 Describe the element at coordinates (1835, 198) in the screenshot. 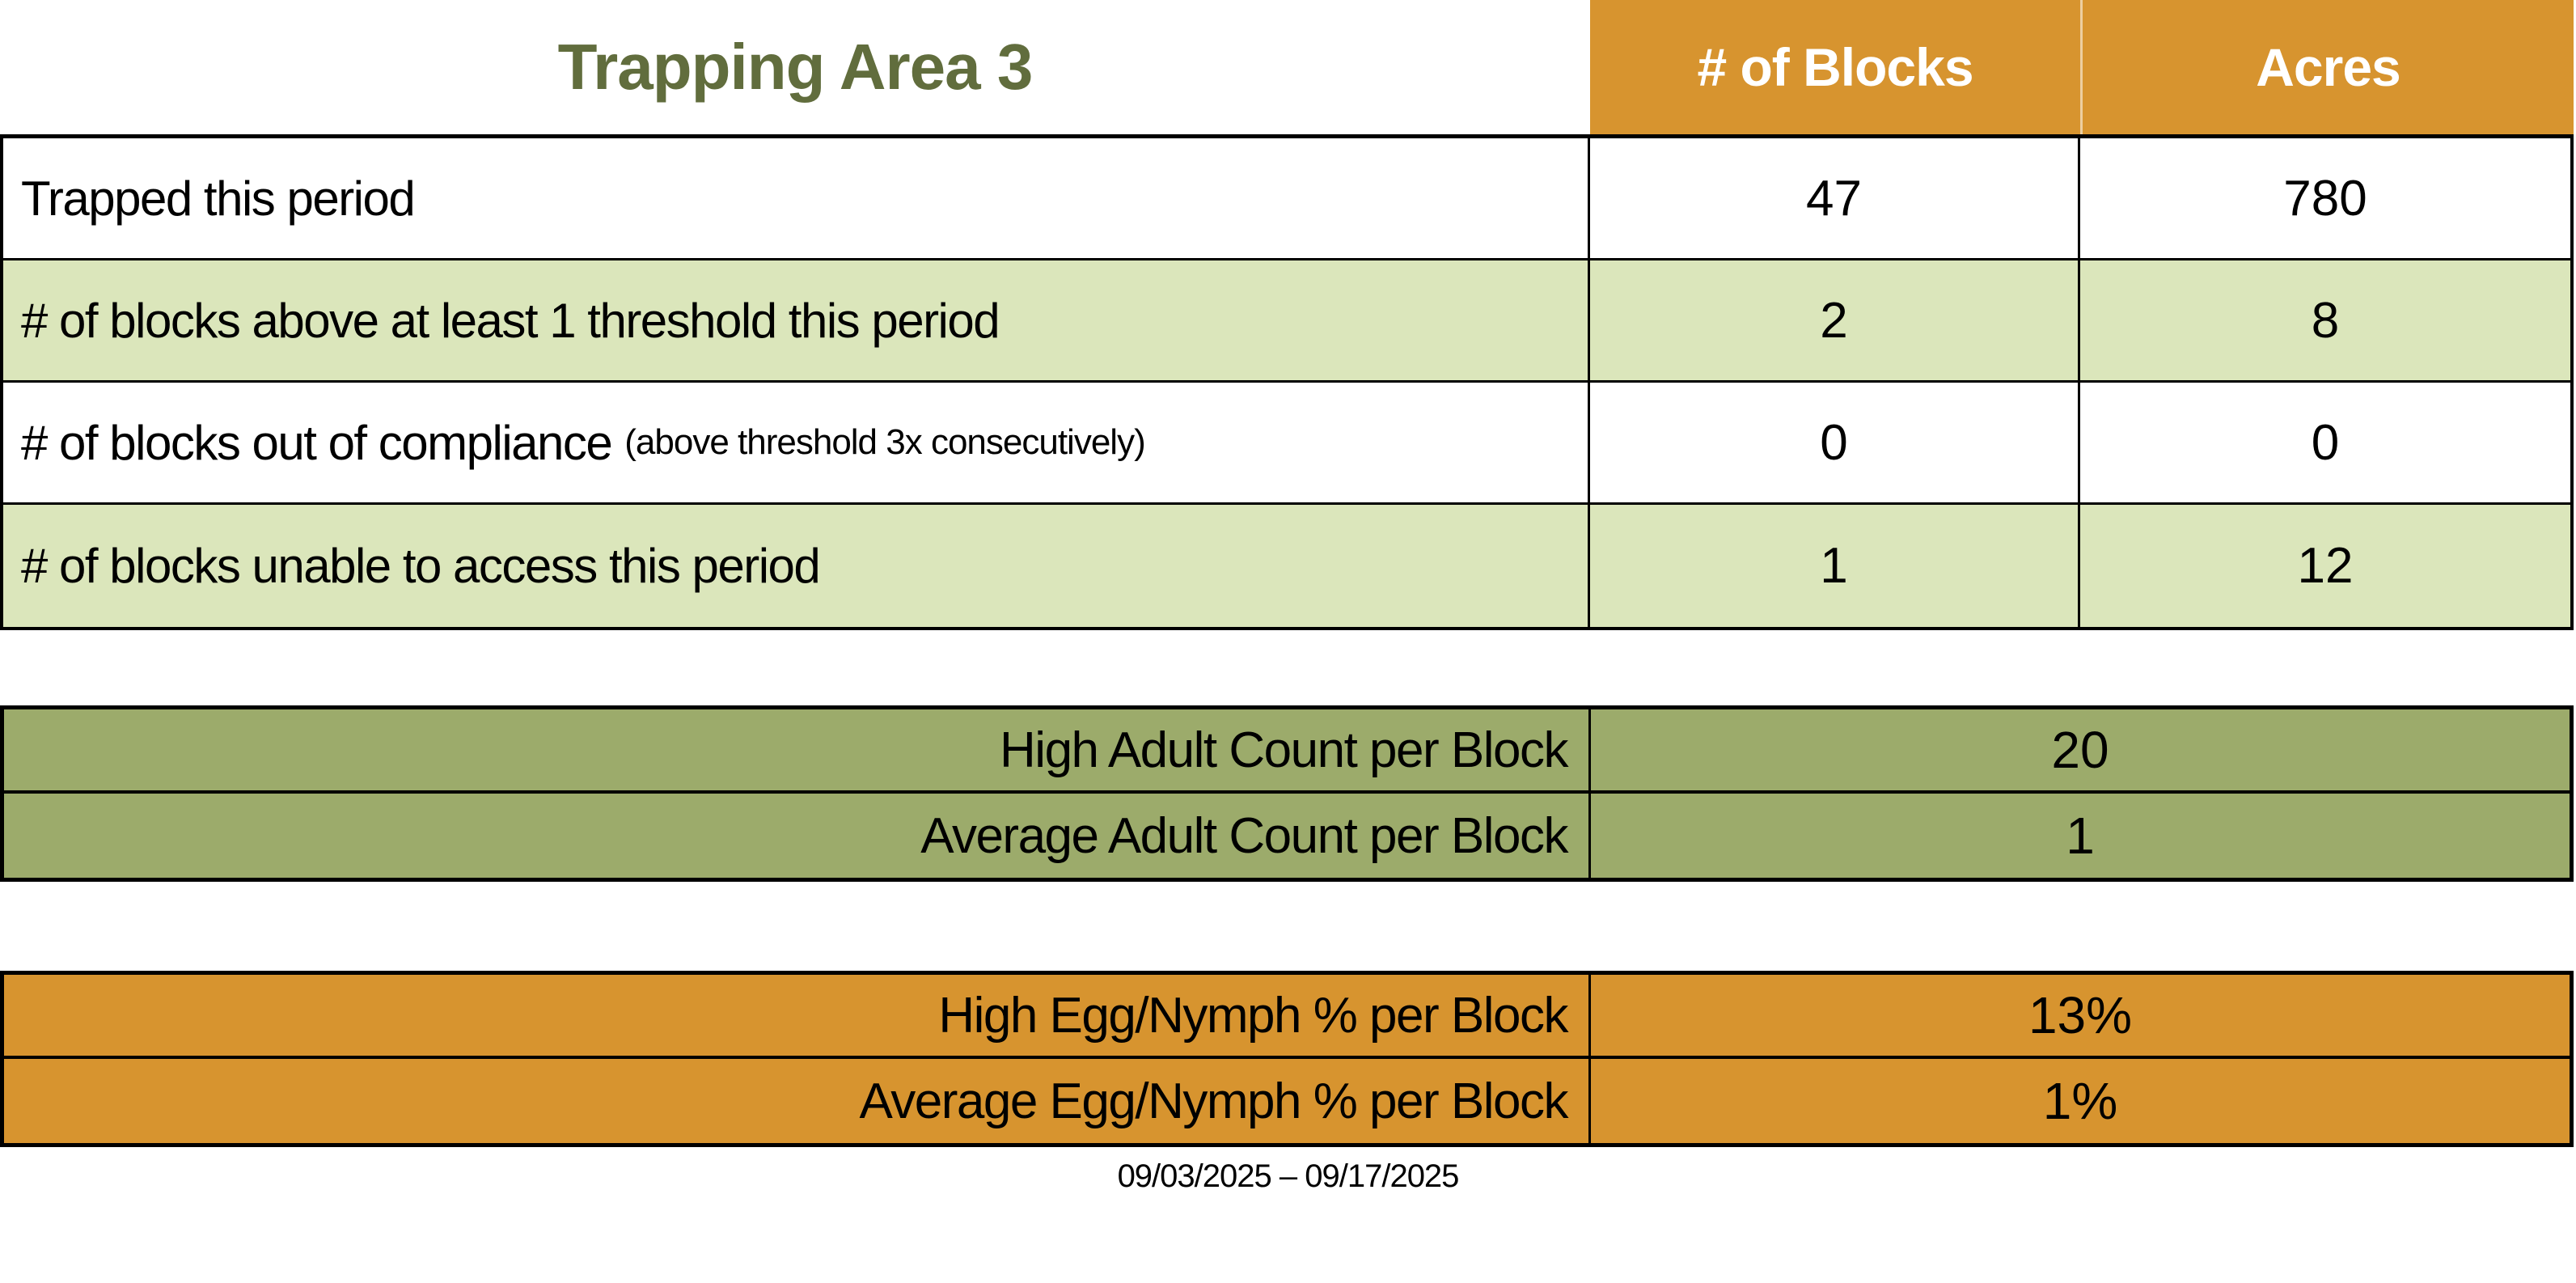

I see `blocks-value: 47` at that location.